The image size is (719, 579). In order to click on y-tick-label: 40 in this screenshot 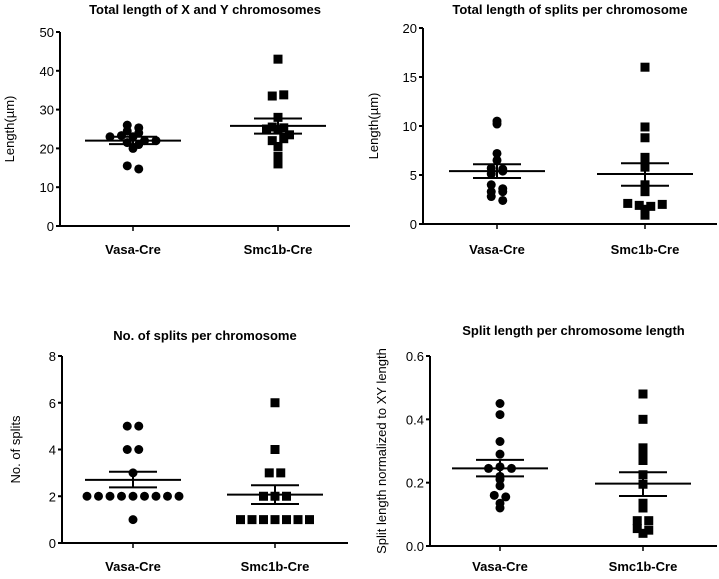, I will do `click(47, 71)`.